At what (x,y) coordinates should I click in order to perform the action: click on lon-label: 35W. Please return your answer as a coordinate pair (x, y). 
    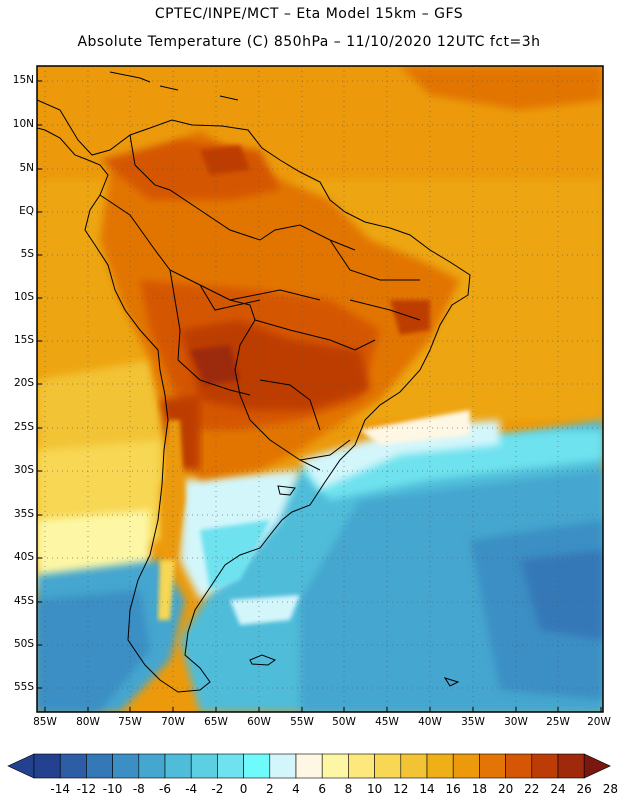
    Looking at the image, I should click on (473, 722).